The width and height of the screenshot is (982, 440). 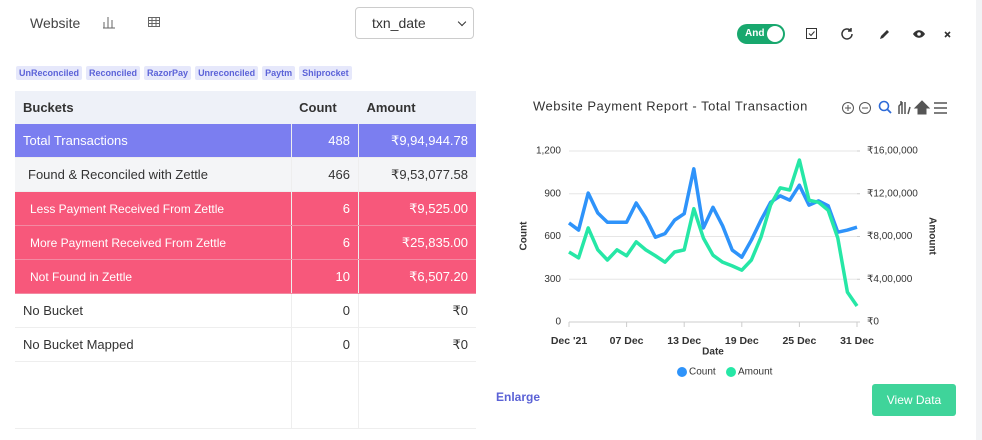 What do you see at coordinates (416, 174) in the screenshot?
I see `table-cell: ₹9,53,077.58` at bounding box center [416, 174].